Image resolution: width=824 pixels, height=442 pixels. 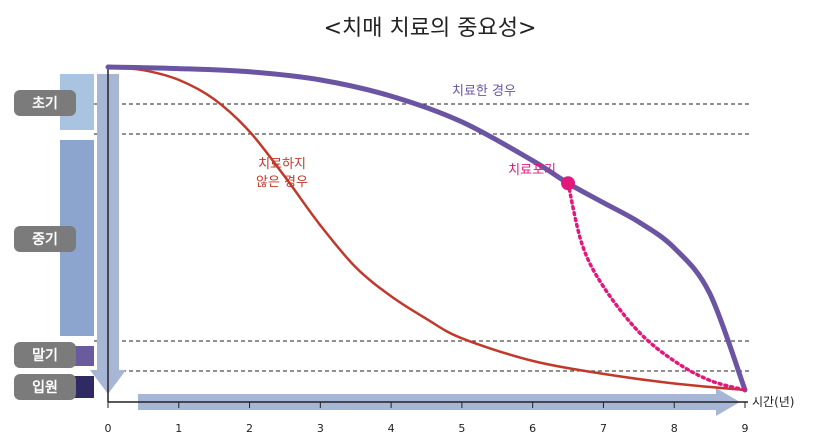 What do you see at coordinates (568, 183) in the screenshot?
I see `giveup-point-marker` at bounding box center [568, 183].